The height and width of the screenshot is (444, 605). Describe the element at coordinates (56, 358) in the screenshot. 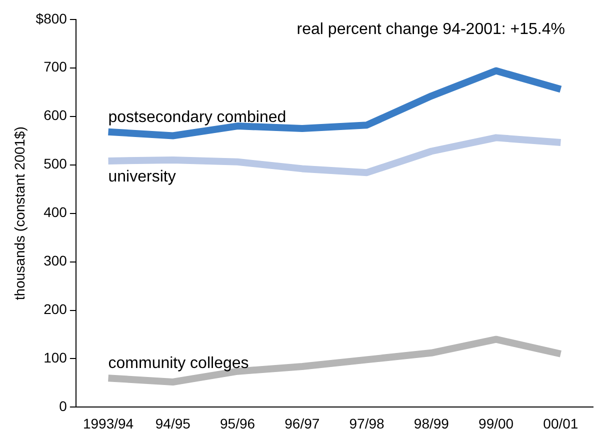

I see `y-tick-label: 100` at that location.